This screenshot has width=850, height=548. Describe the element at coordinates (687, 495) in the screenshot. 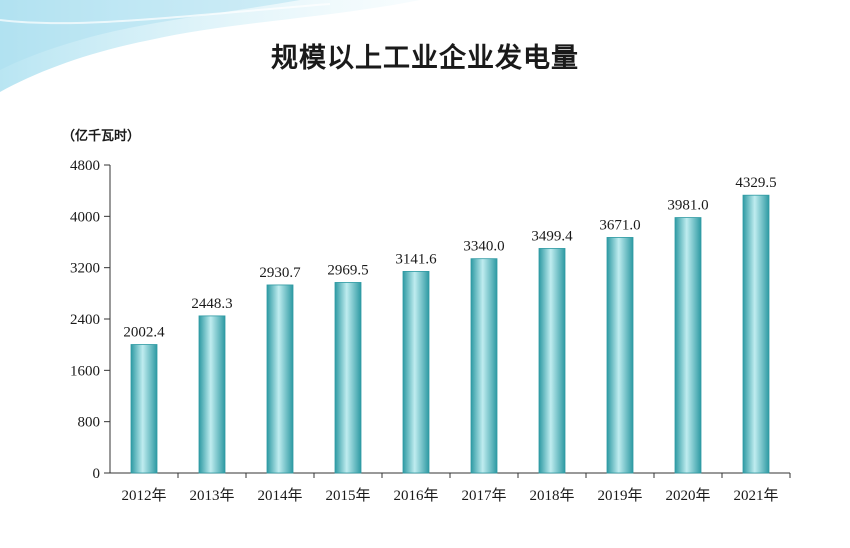

I see `x-category-label: 2020年` at that location.